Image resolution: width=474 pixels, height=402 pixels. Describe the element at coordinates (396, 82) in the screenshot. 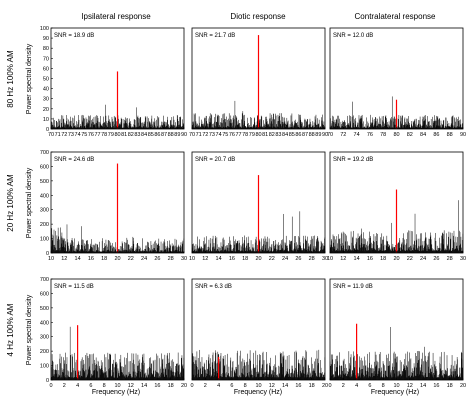

I see `panel-r1-c3: 70 72 74 76 78 80 82 84 86 88 90 SNR = 12.0 dB` at that location.